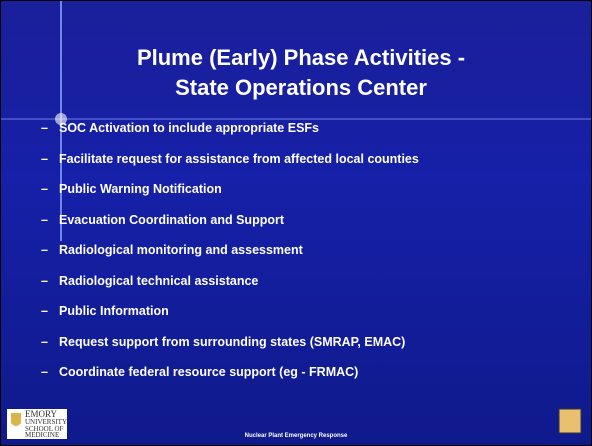 This screenshot has height=446, width=592. What do you see at coordinates (16, 419) in the screenshot?
I see `shield` at bounding box center [16, 419].